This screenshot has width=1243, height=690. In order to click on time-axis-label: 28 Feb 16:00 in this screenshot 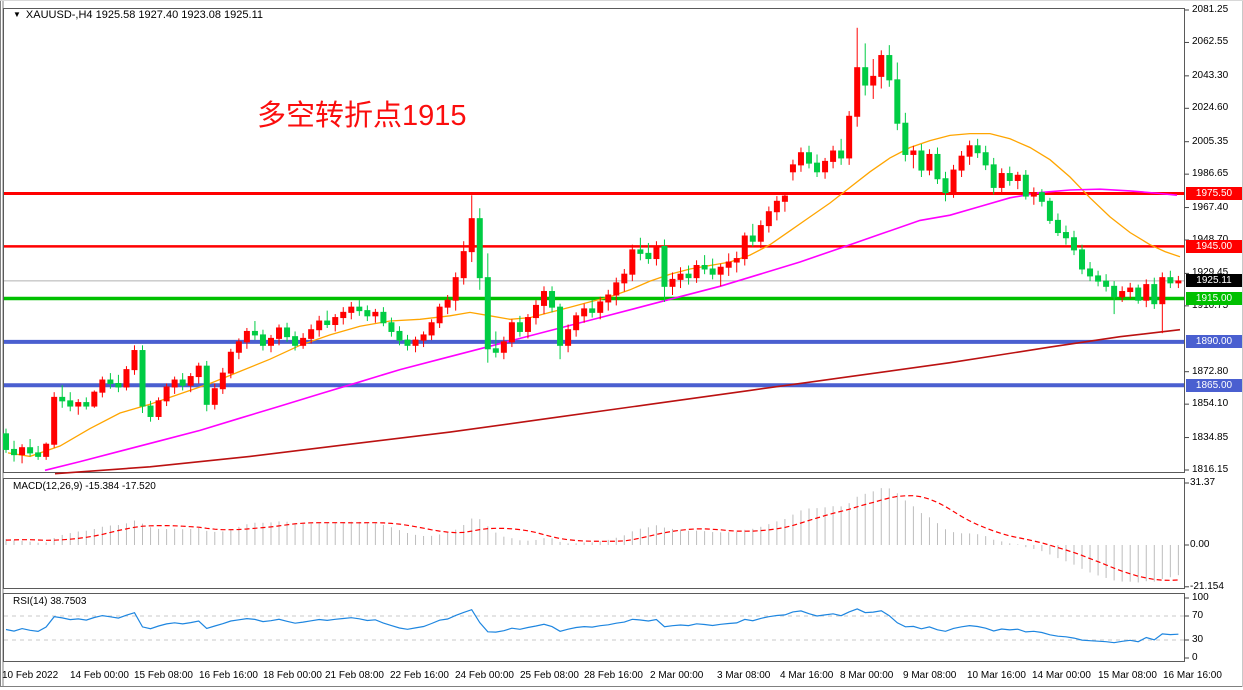, I will do `click(613, 675)`.